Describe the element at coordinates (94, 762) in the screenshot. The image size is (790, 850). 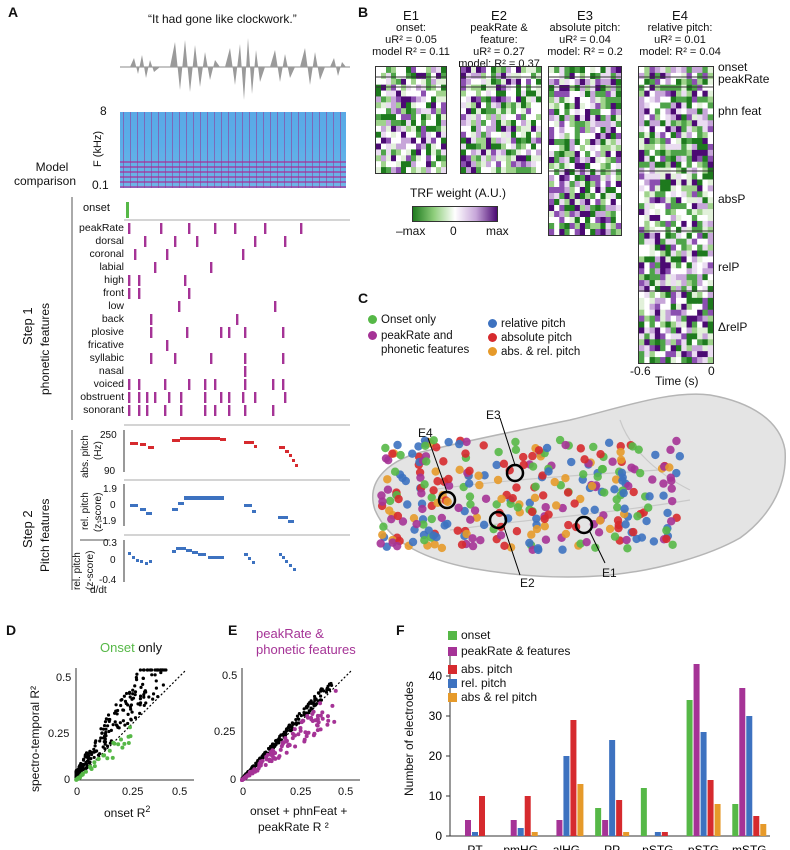
I see `scatter-point-highlight` at that location.